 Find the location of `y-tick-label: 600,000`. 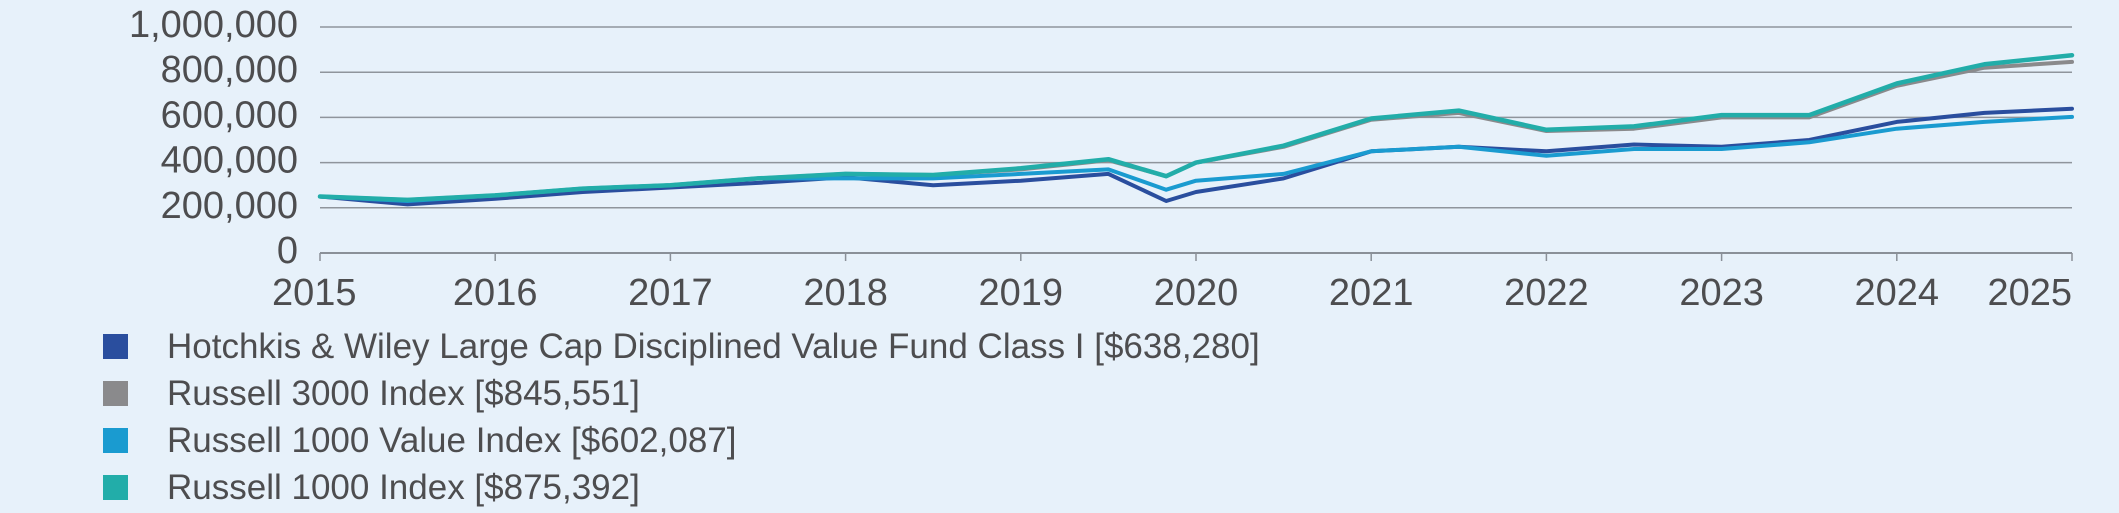

y-tick-label: 600,000 is located at coordinates (229, 115).